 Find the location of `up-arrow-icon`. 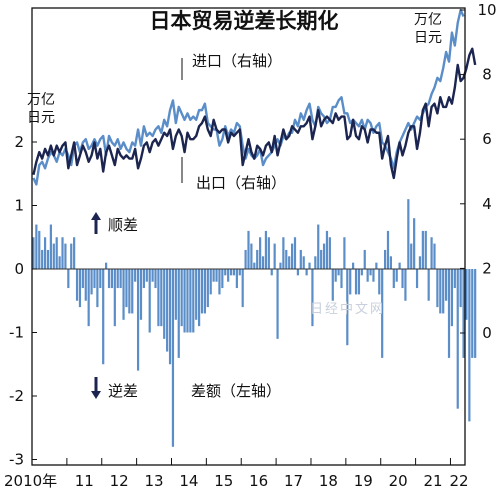

up-arrow-icon is located at coordinates (96, 223).